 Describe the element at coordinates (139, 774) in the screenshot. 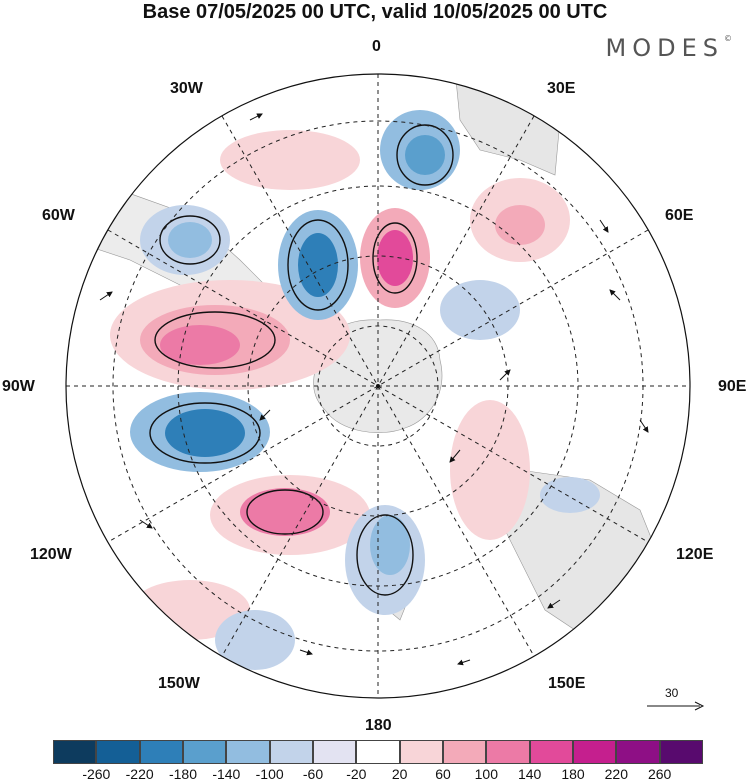

I see `colorbar-tick-label: -220` at that location.